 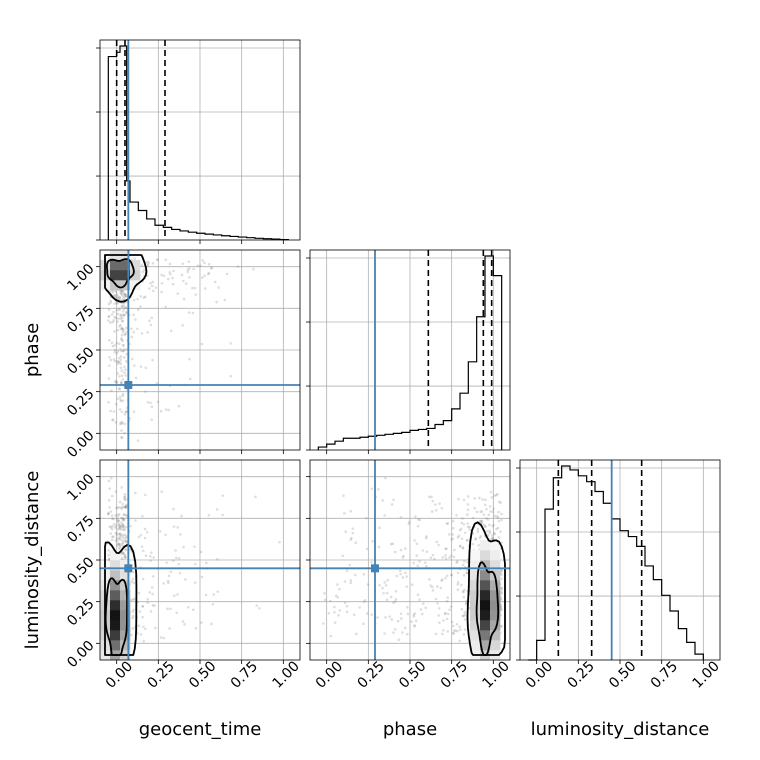 I want to click on y-tick-label-luminosity-distance: 0.25, so click(x=80, y=612).